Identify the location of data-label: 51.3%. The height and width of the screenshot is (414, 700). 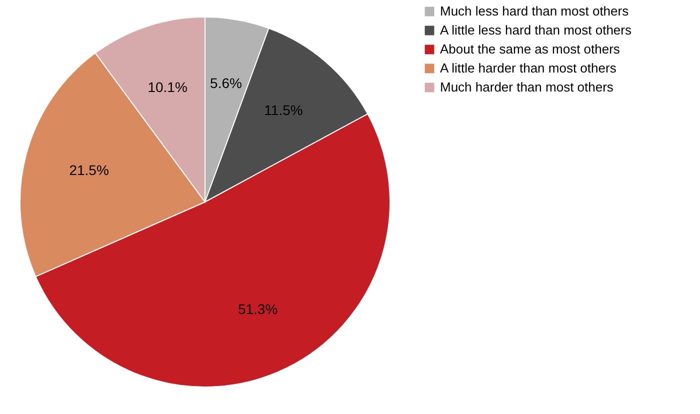
(258, 308).